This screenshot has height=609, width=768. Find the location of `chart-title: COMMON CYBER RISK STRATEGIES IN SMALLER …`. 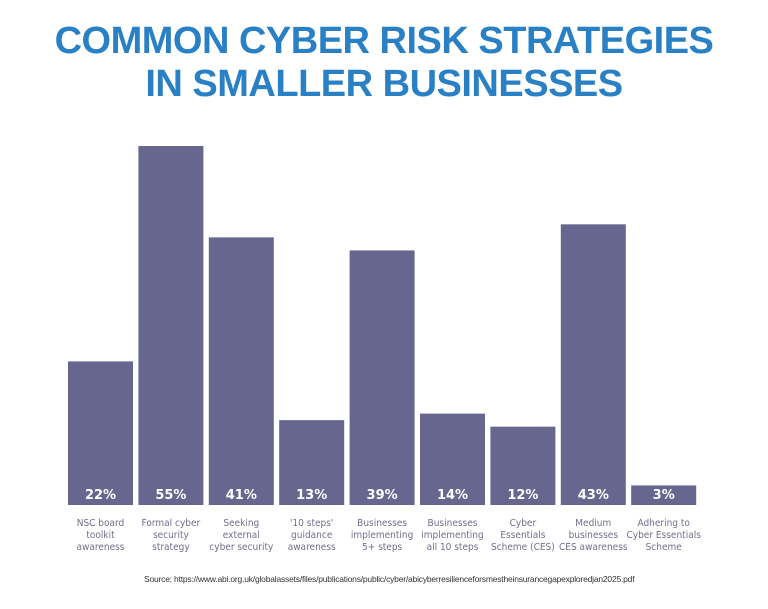

chart-title: COMMON CYBER RISK STRATEGIES IN SMALLER … is located at coordinates (384, 63).